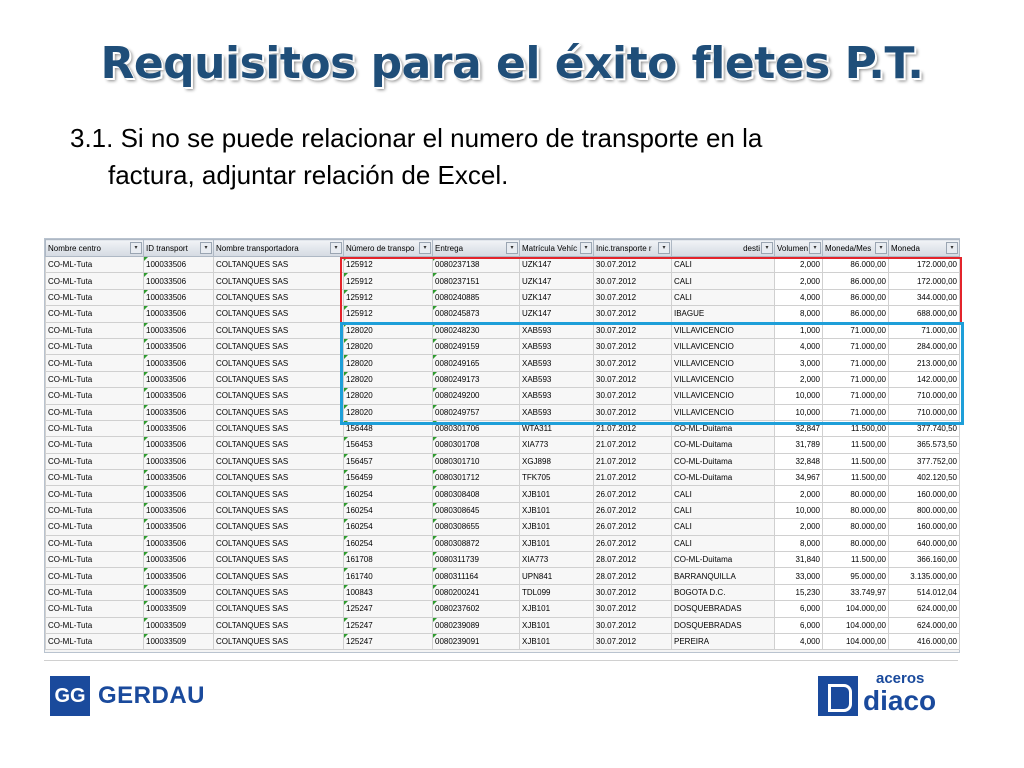 This screenshot has width=1024, height=768. What do you see at coordinates (855, 625) in the screenshot?
I see `table-cell: 104.000,00` at bounding box center [855, 625].